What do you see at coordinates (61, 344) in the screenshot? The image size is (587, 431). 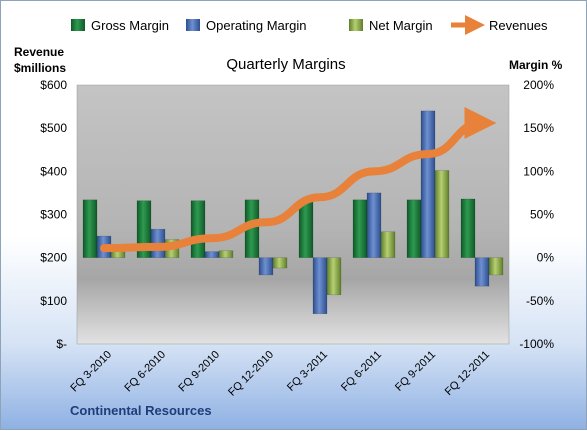 I see `left-tick-label: $-` at bounding box center [61, 344].